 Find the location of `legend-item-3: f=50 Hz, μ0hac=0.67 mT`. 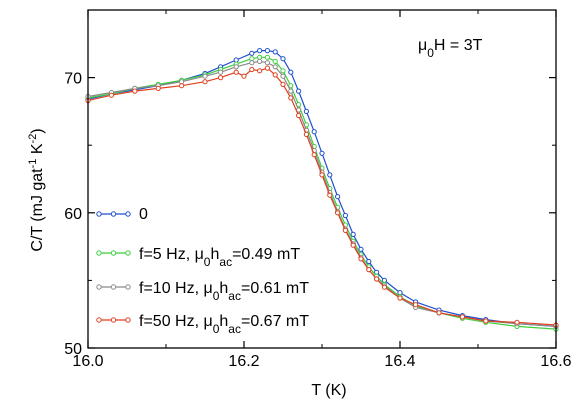

legend-item-3: f=50 Hz, μ0hac=0.67 mT is located at coordinates (202, 324).